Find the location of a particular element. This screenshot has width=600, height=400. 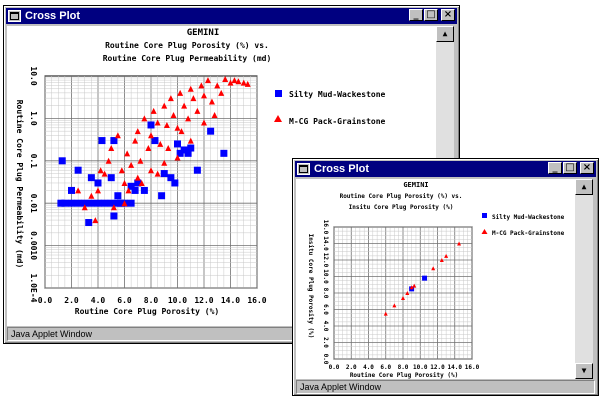

x-tick-label: 16.0 is located at coordinates (256, 300).